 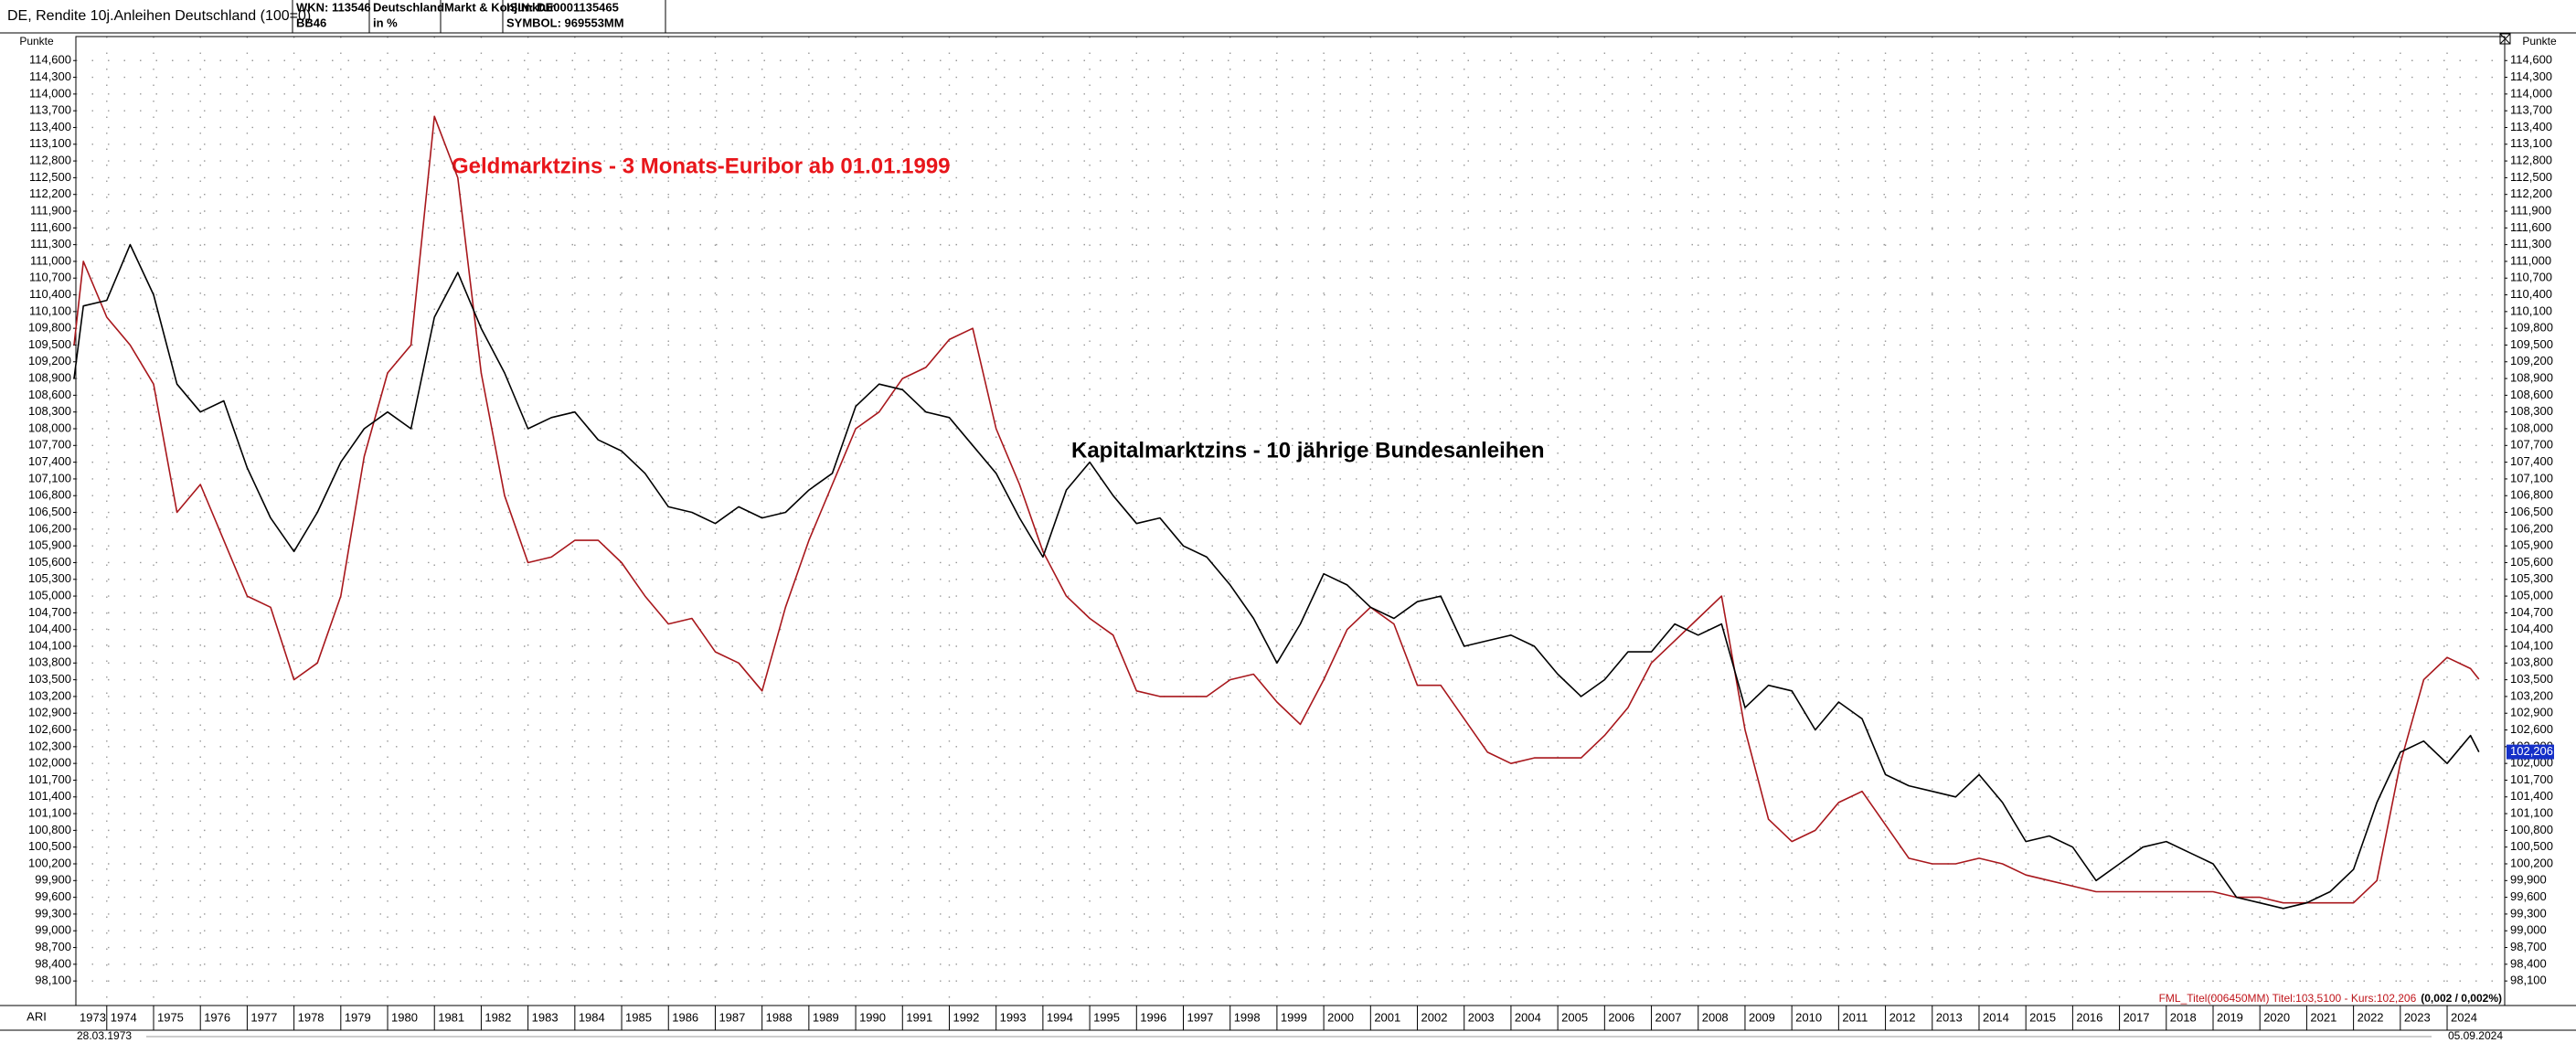 I want to click on y-tick-label-right: 113,100, so click(x=2531, y=143).